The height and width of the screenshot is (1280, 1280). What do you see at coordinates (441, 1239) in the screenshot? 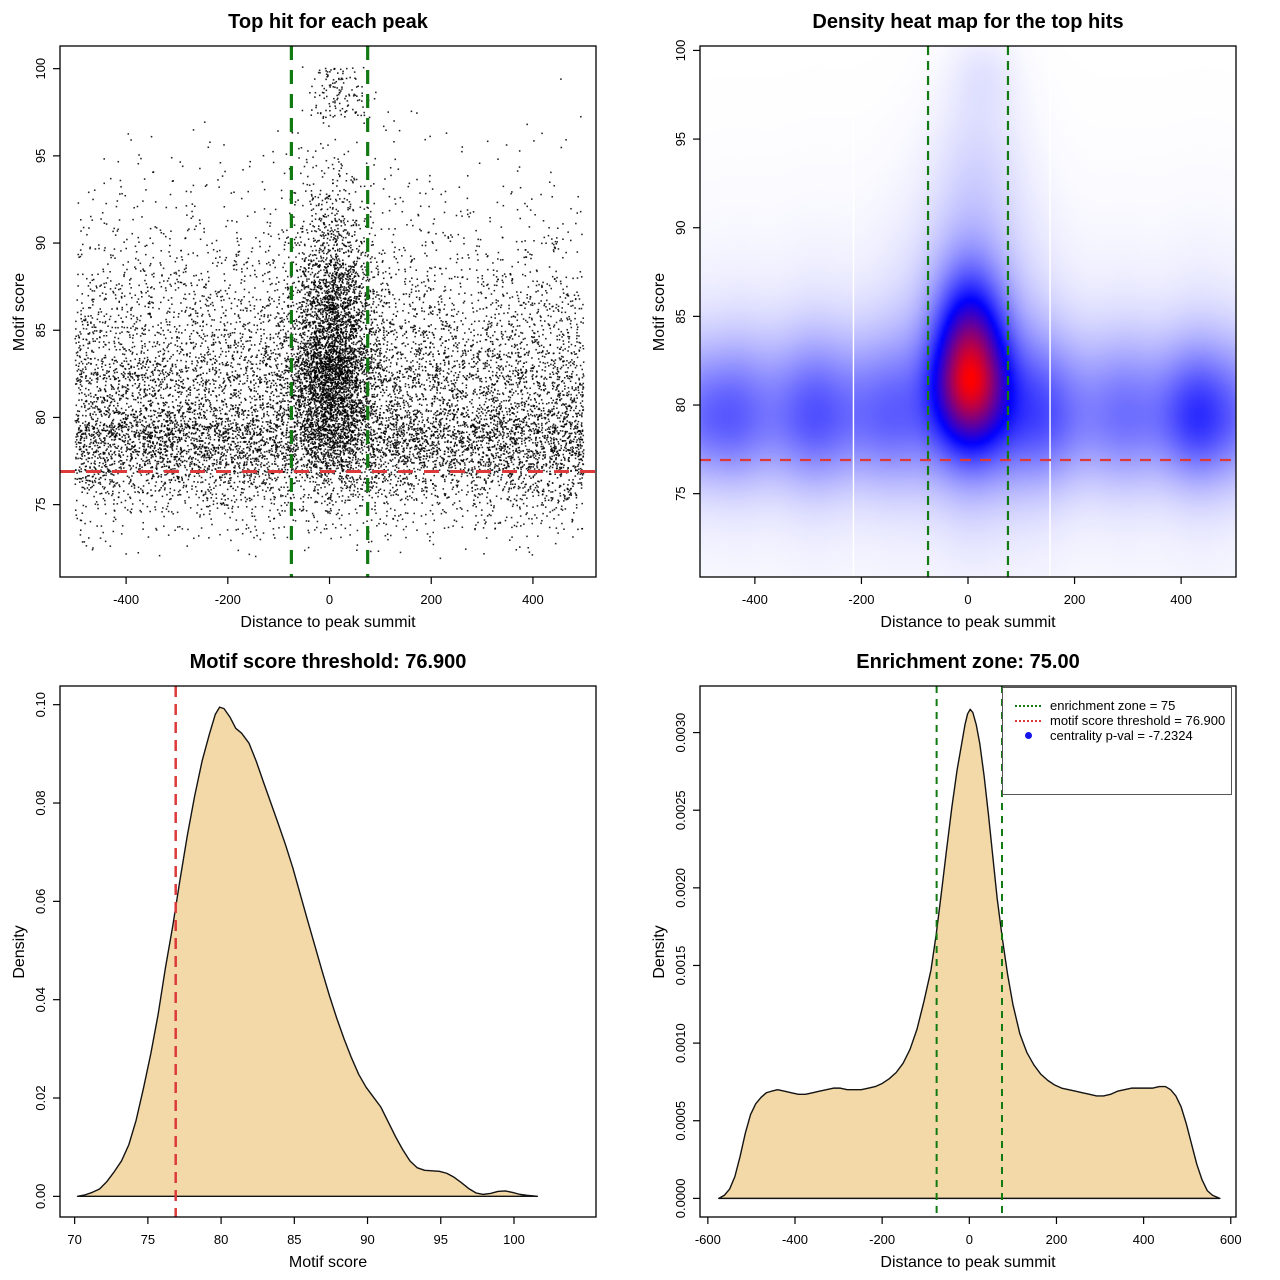
I see `x-tick-label: 95` at bounding box center [441, 1239].